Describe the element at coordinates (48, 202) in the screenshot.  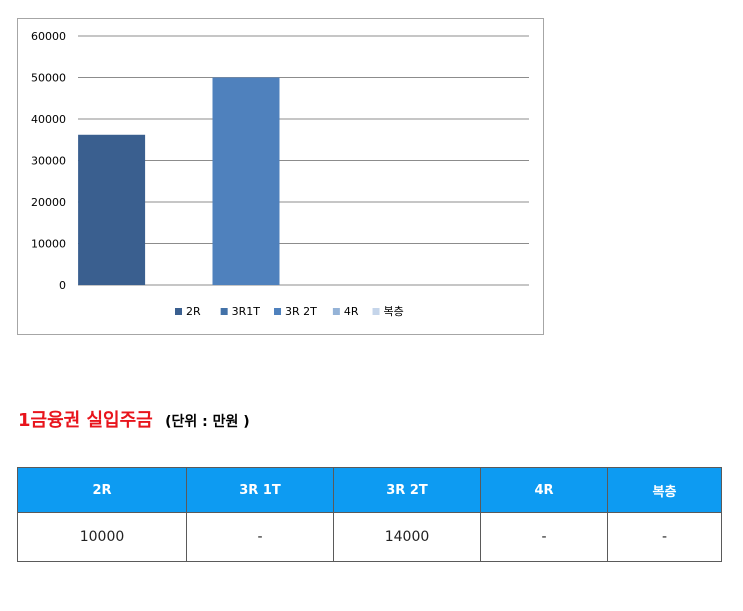
I see `y-tick-label: 20000` at that location.